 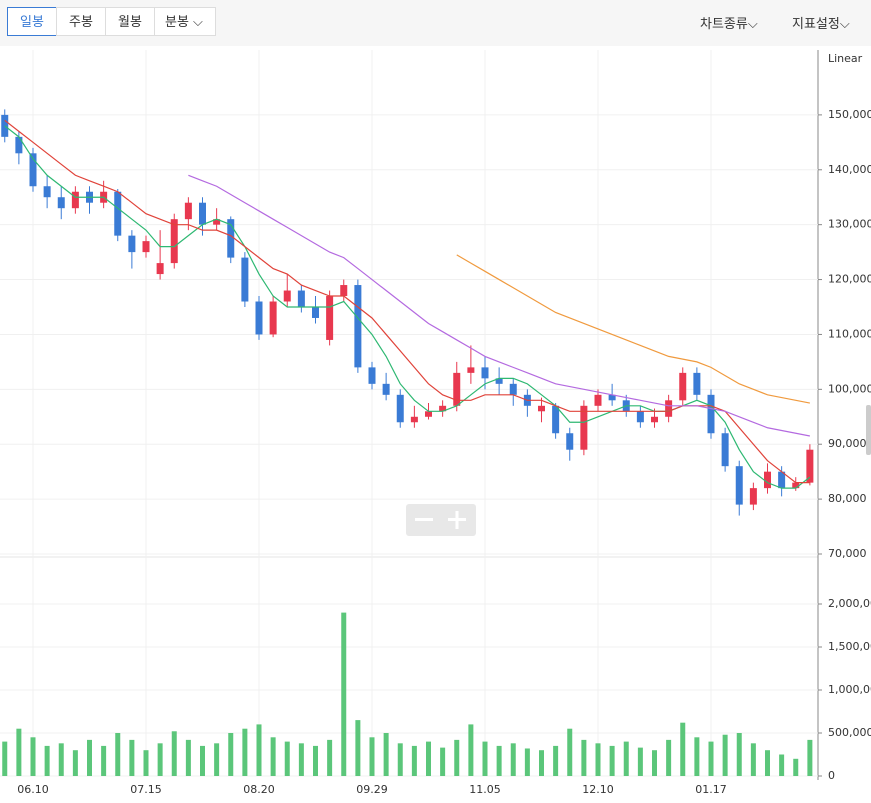 What do you see at coordinates (868, 430) in the screenshot?
I see `scrollbar` at bounding box center [868, 430].